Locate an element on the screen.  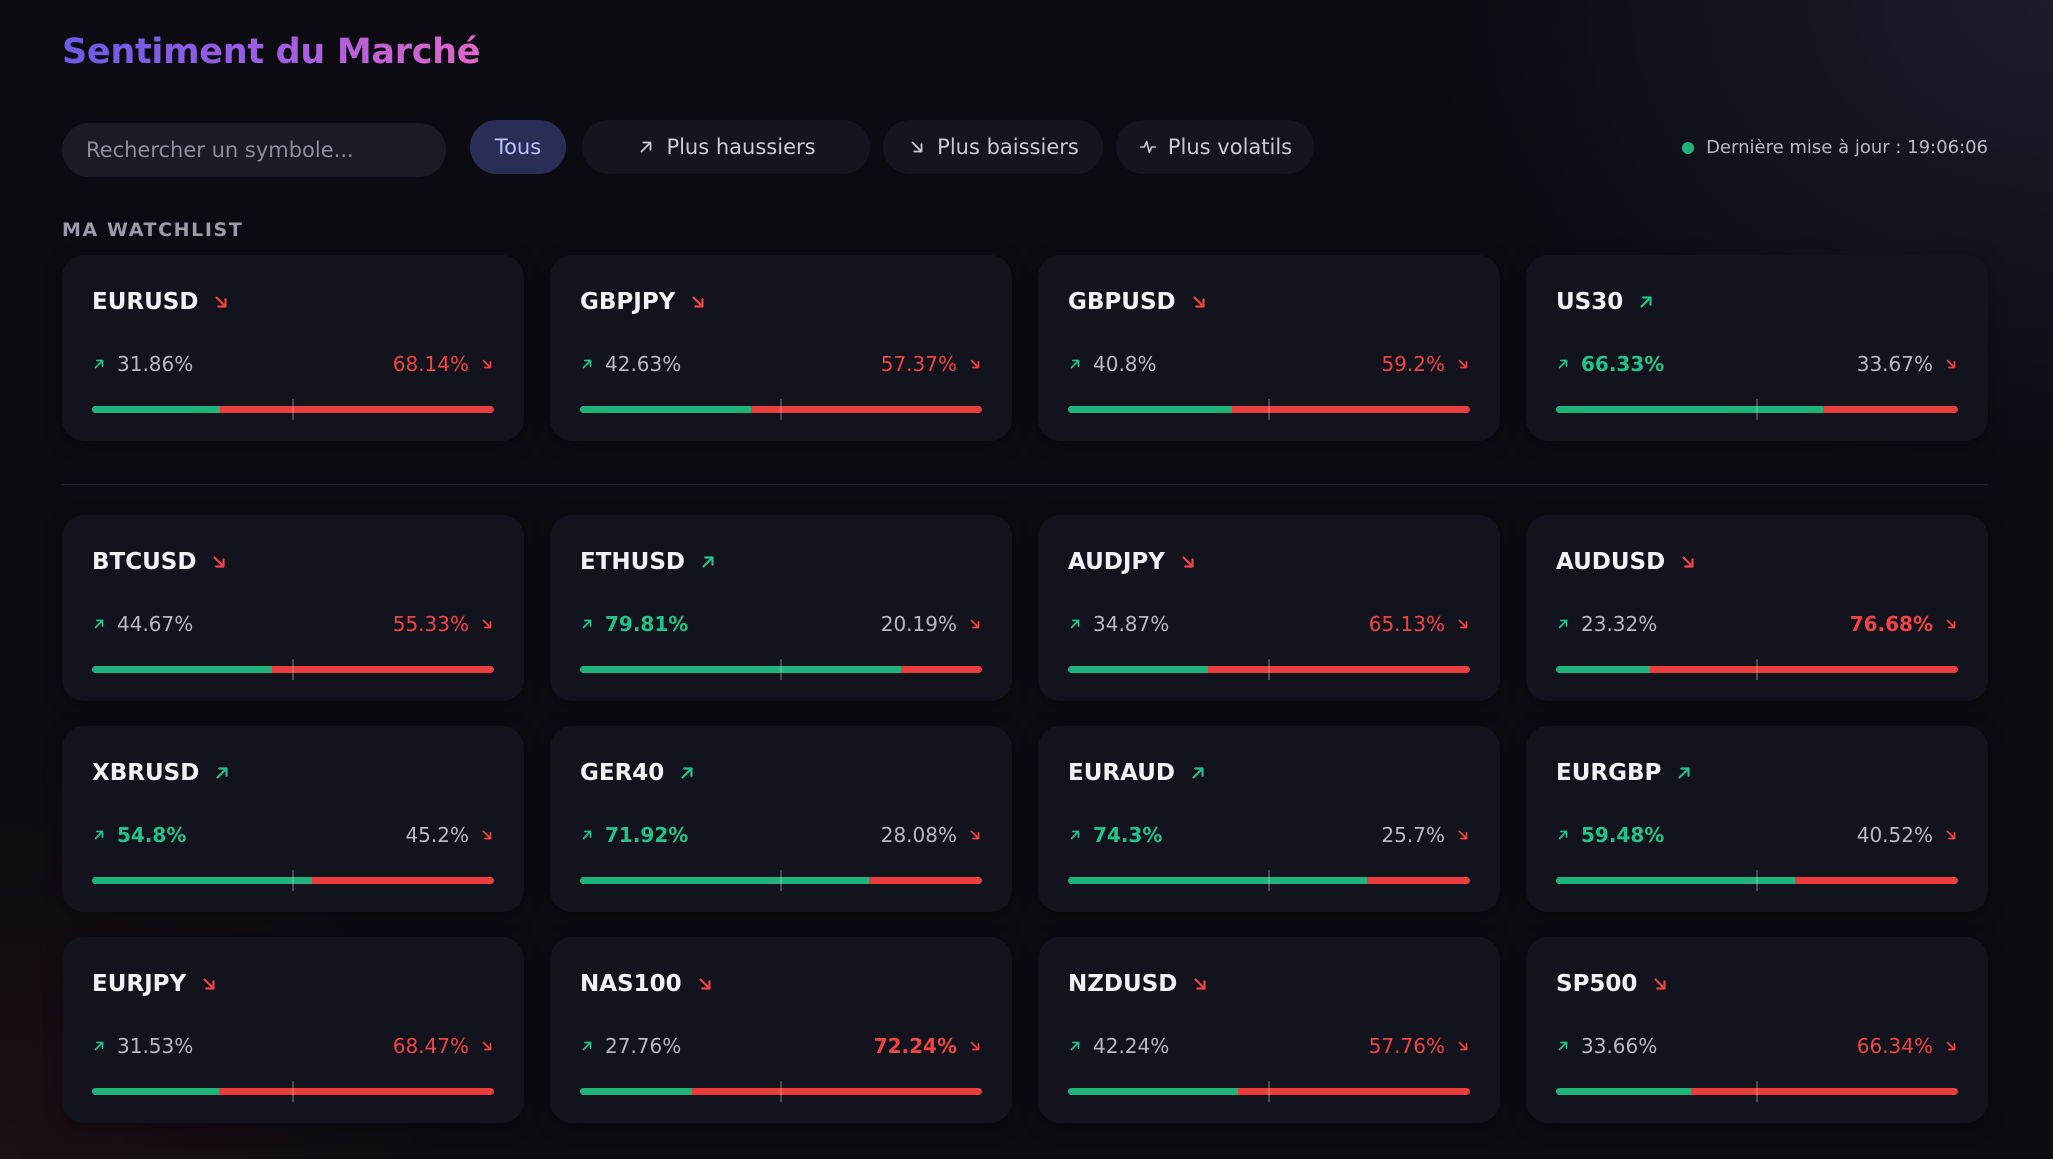
symbol-label: NZDUSD is located at coordinates (1123, 984).